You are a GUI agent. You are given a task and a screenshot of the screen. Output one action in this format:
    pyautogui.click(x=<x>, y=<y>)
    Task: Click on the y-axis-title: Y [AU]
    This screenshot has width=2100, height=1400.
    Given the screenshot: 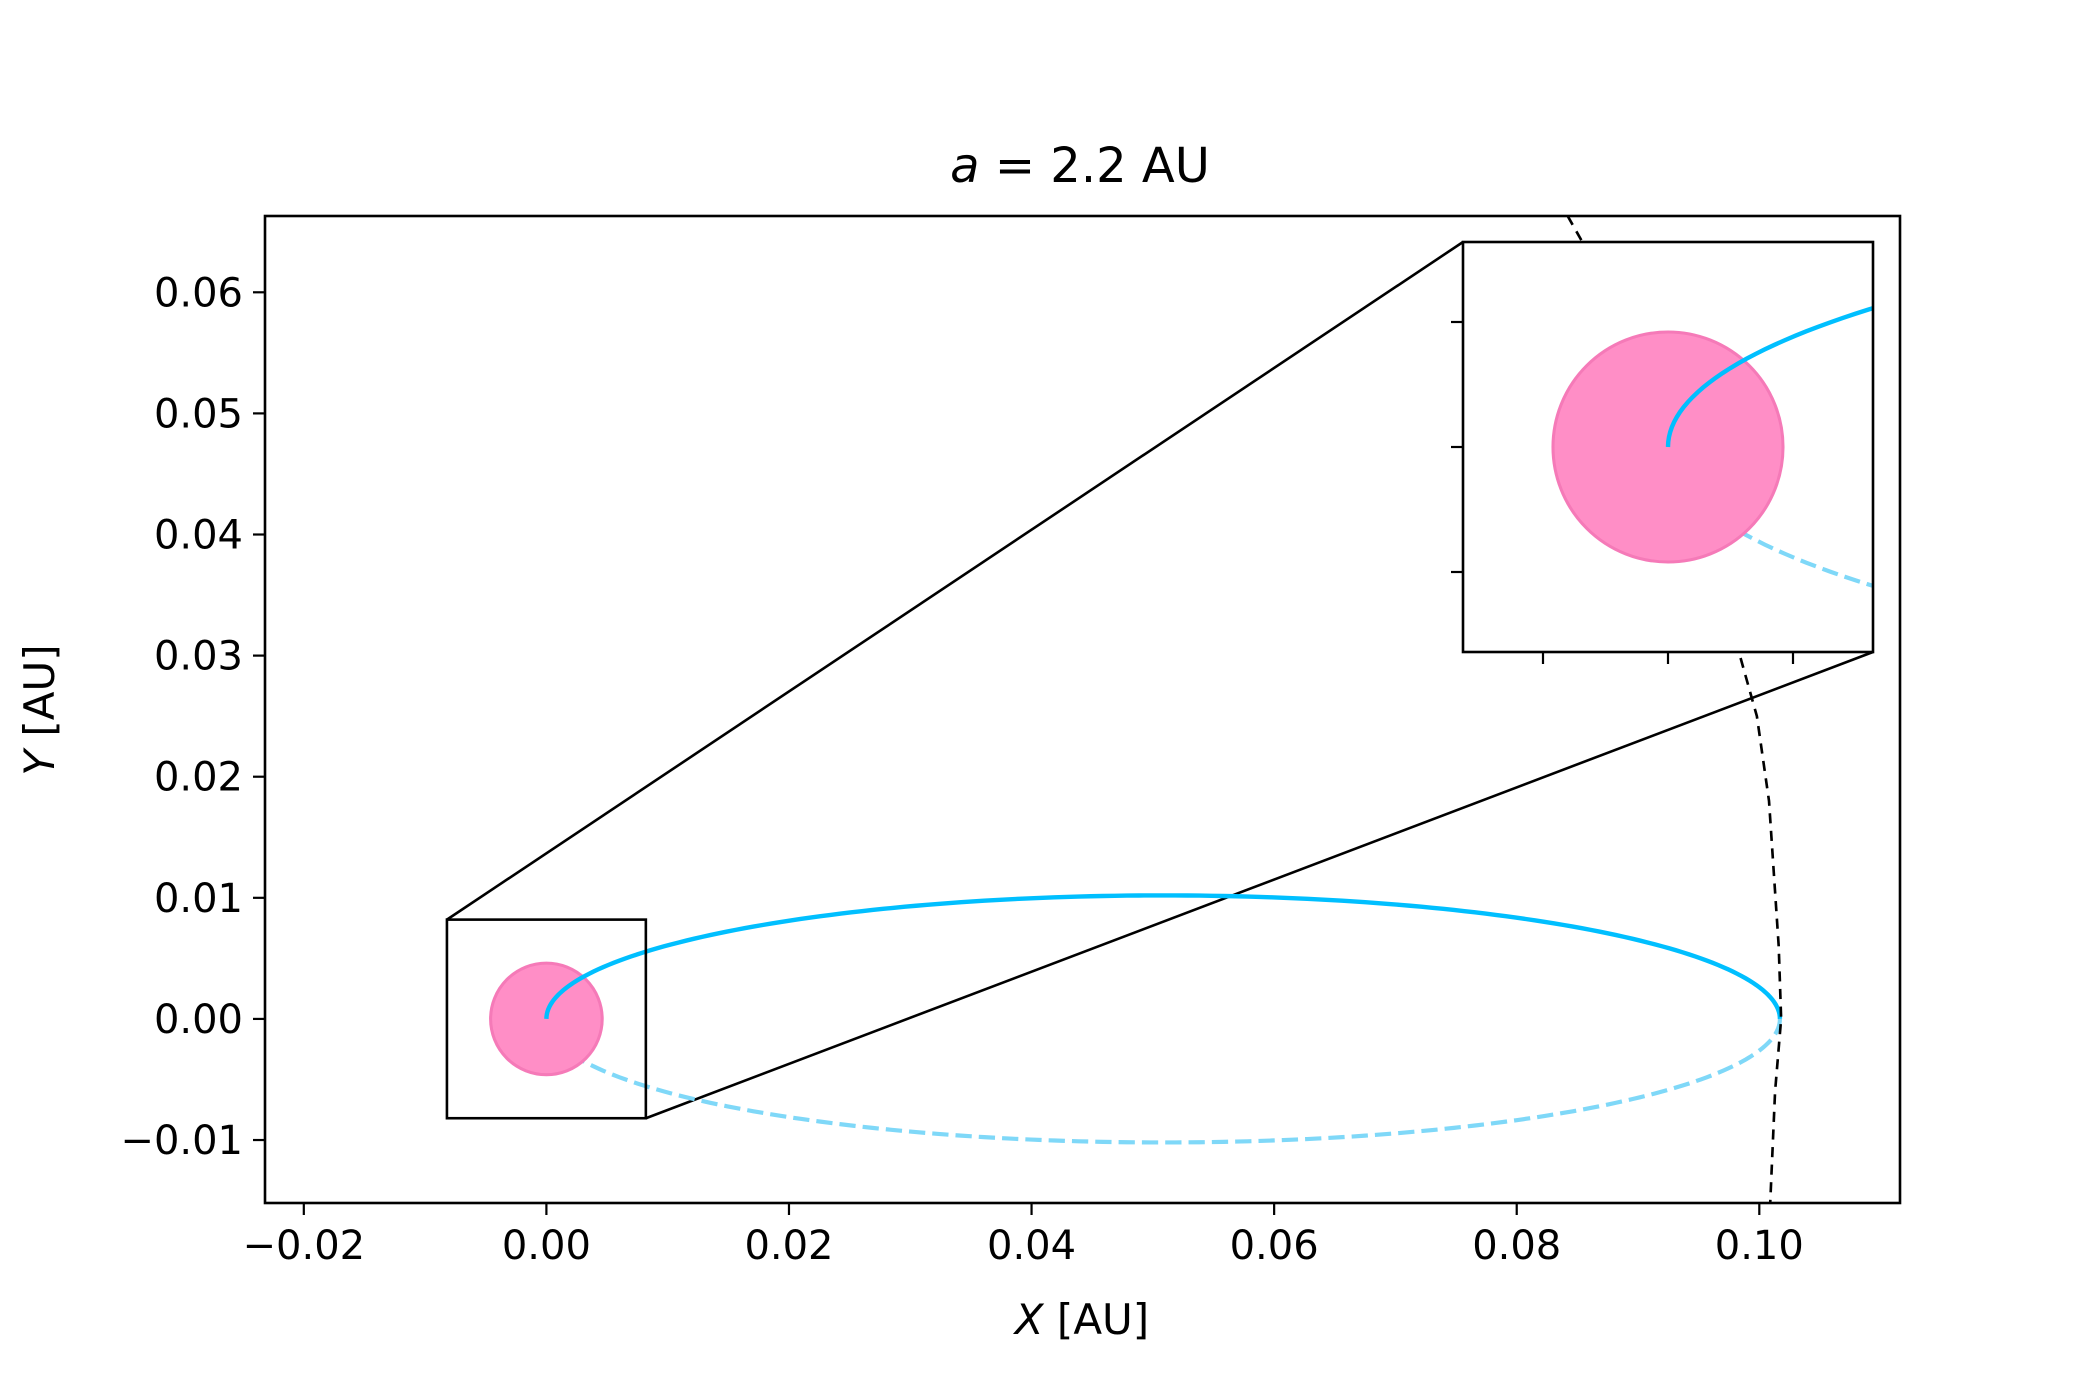 What is the action you would take?
    pyautogui.click(x=39, y=709)
    